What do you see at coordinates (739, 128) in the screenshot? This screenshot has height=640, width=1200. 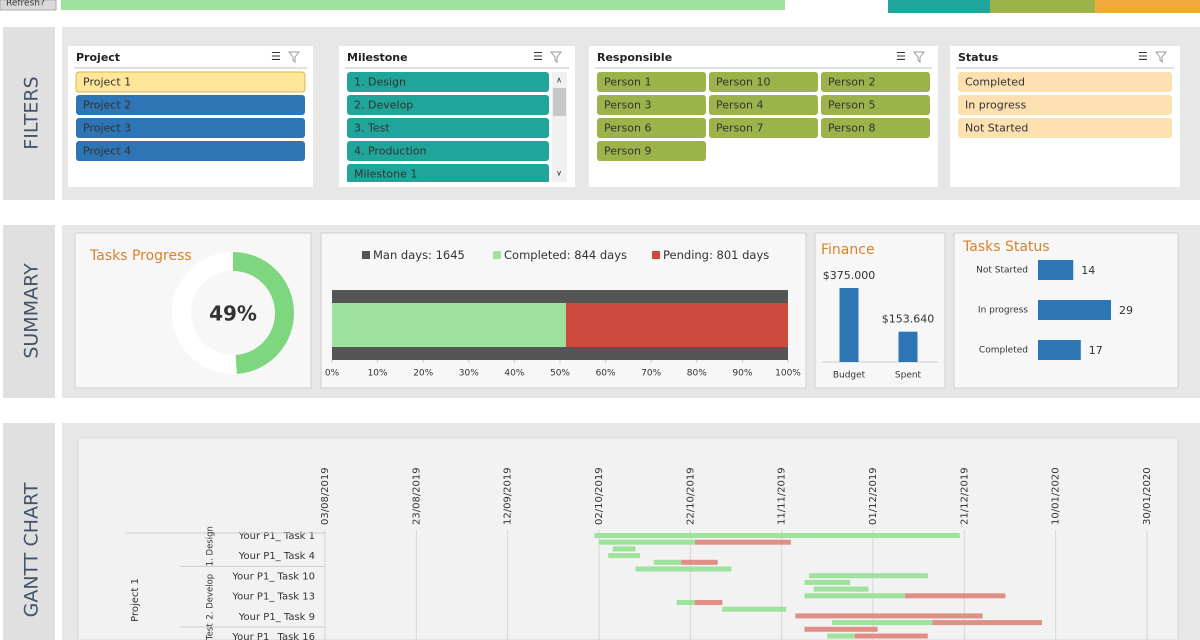 I see `slicer-item-label: Person 7` at bounding box center [739, 128].